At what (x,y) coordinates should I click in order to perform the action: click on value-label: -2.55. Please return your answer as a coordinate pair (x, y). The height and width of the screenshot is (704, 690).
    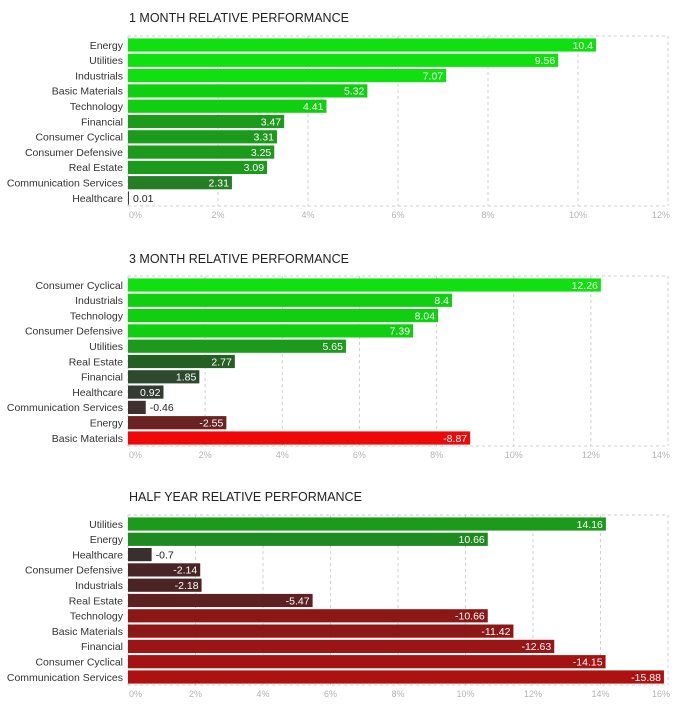
    Looking at the image, I should click on (211, 424).